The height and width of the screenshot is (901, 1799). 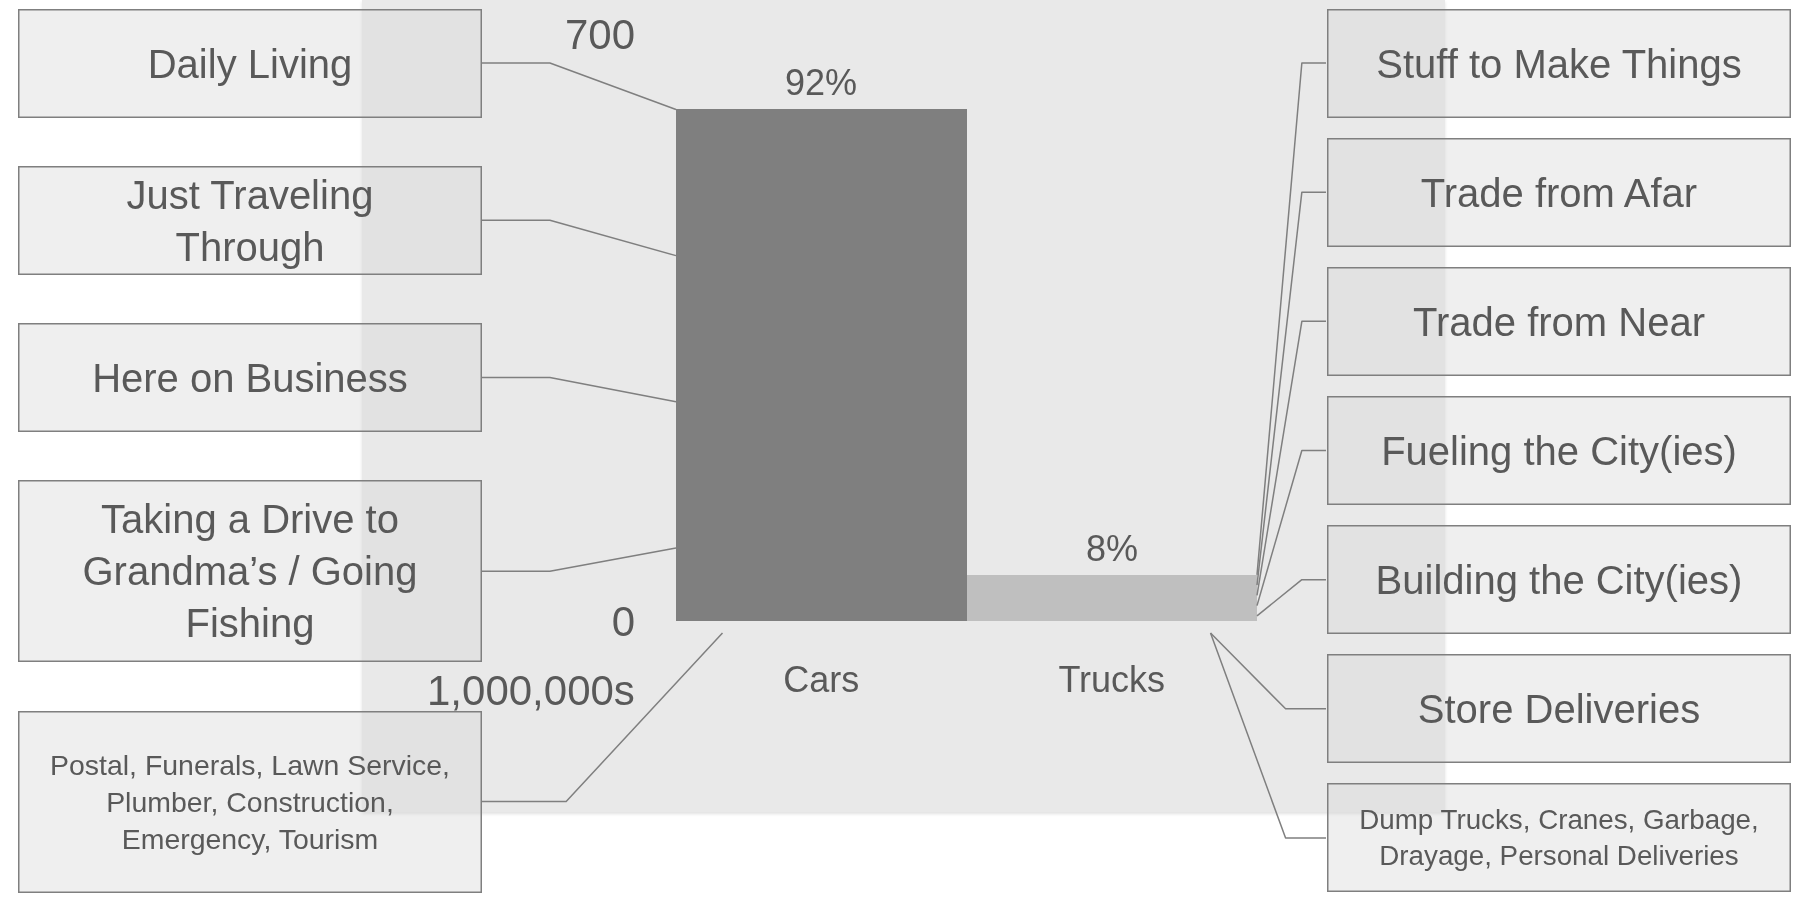 What do you see at coordinates (1559, 450) in the screenshot?
I see `text: Fueling the City(ies)` at bounding box center [1559, 450].